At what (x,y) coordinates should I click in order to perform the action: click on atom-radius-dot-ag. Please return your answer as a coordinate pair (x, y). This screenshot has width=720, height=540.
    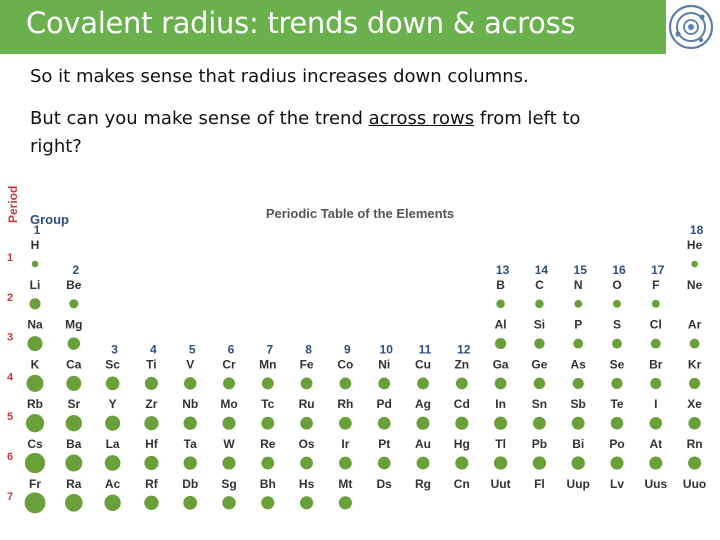
    Looking at the image, I should click on (423, 423).